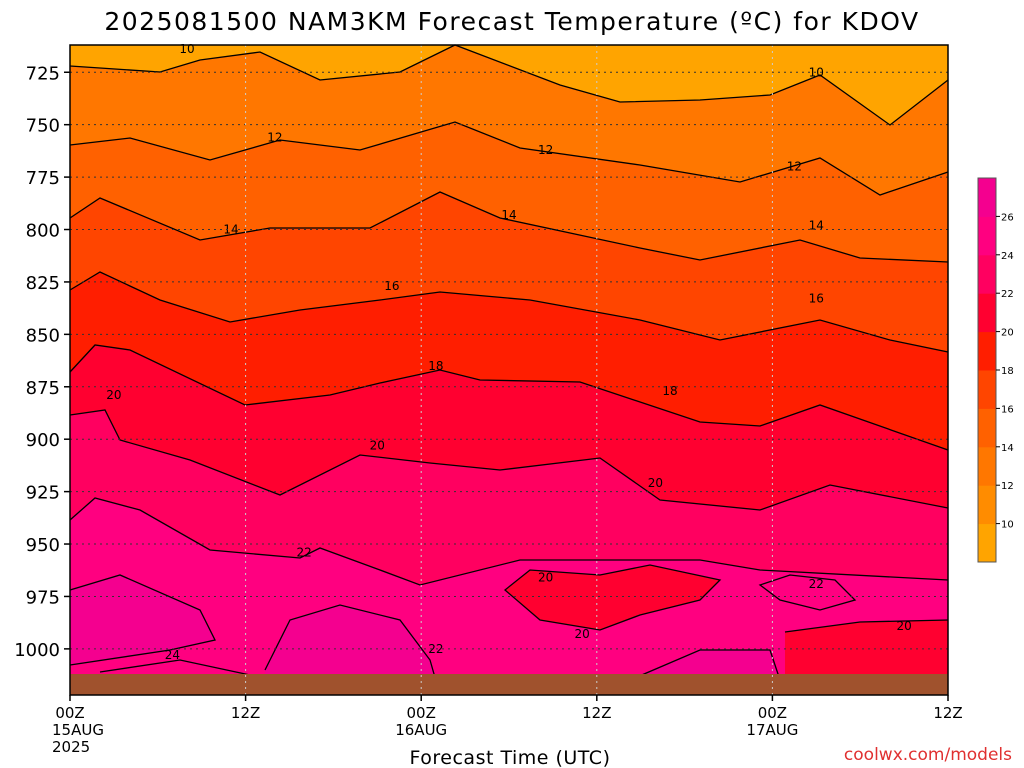 The height and width of the screenshot is (768, 1024). I want to click on warm-pocket-band, so click(807, 592).